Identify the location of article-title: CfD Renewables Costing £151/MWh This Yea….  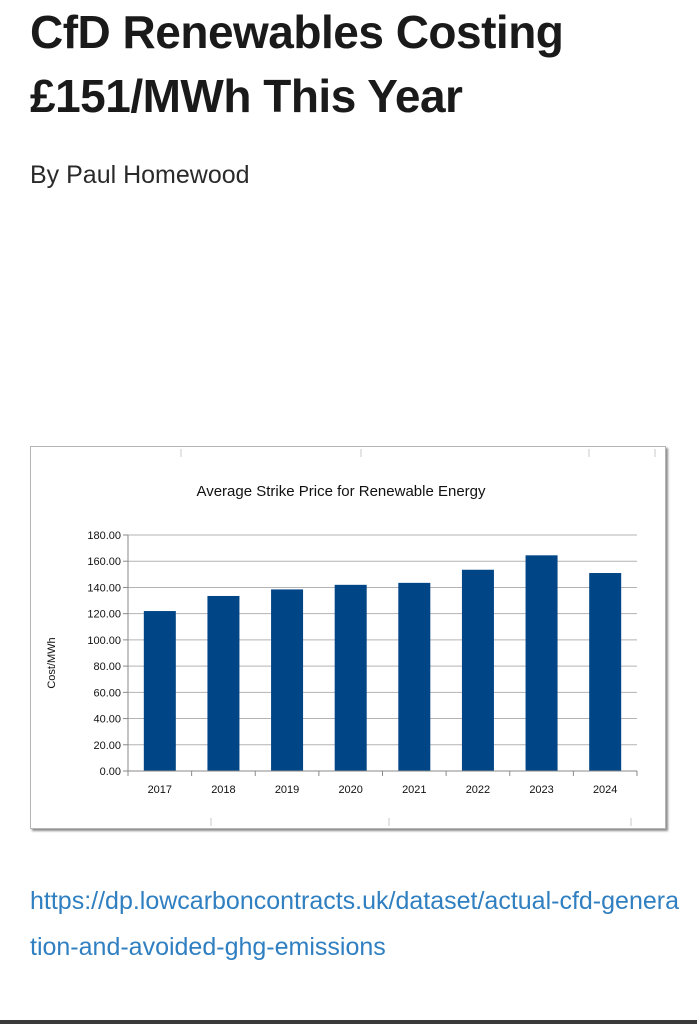
(297, 64).